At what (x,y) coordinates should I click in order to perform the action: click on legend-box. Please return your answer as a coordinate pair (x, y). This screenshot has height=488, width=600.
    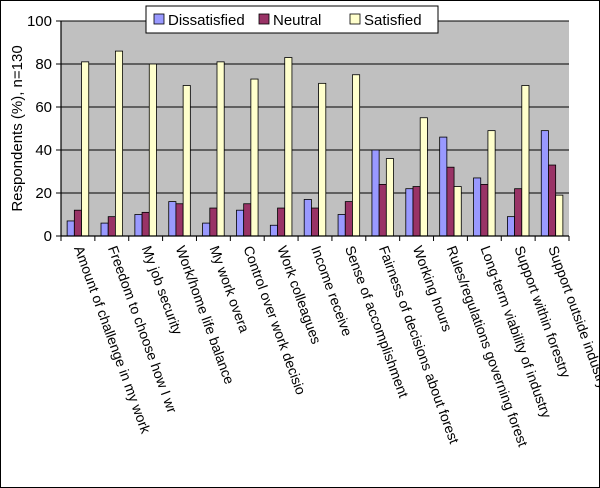
    Looking at the image, I should click on (292, 19).